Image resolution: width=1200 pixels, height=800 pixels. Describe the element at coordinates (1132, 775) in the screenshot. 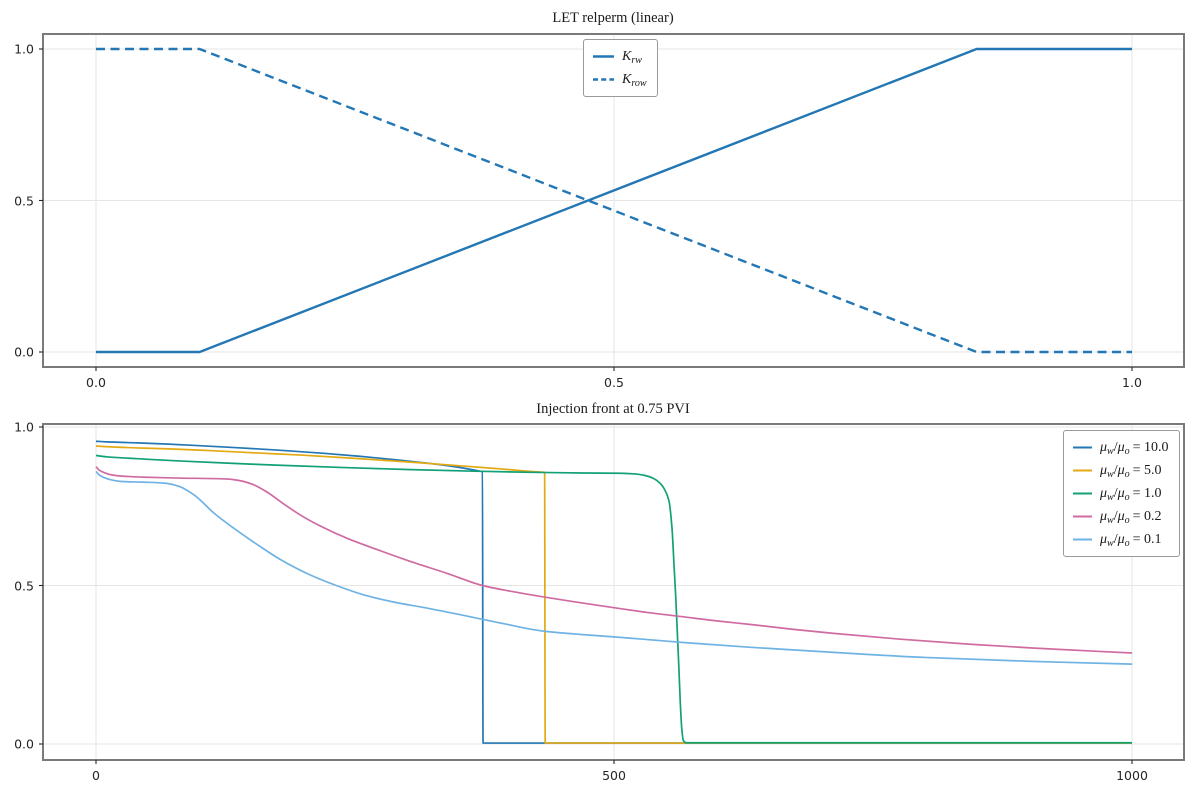

I see `x-tick-label: 1000` at that location.